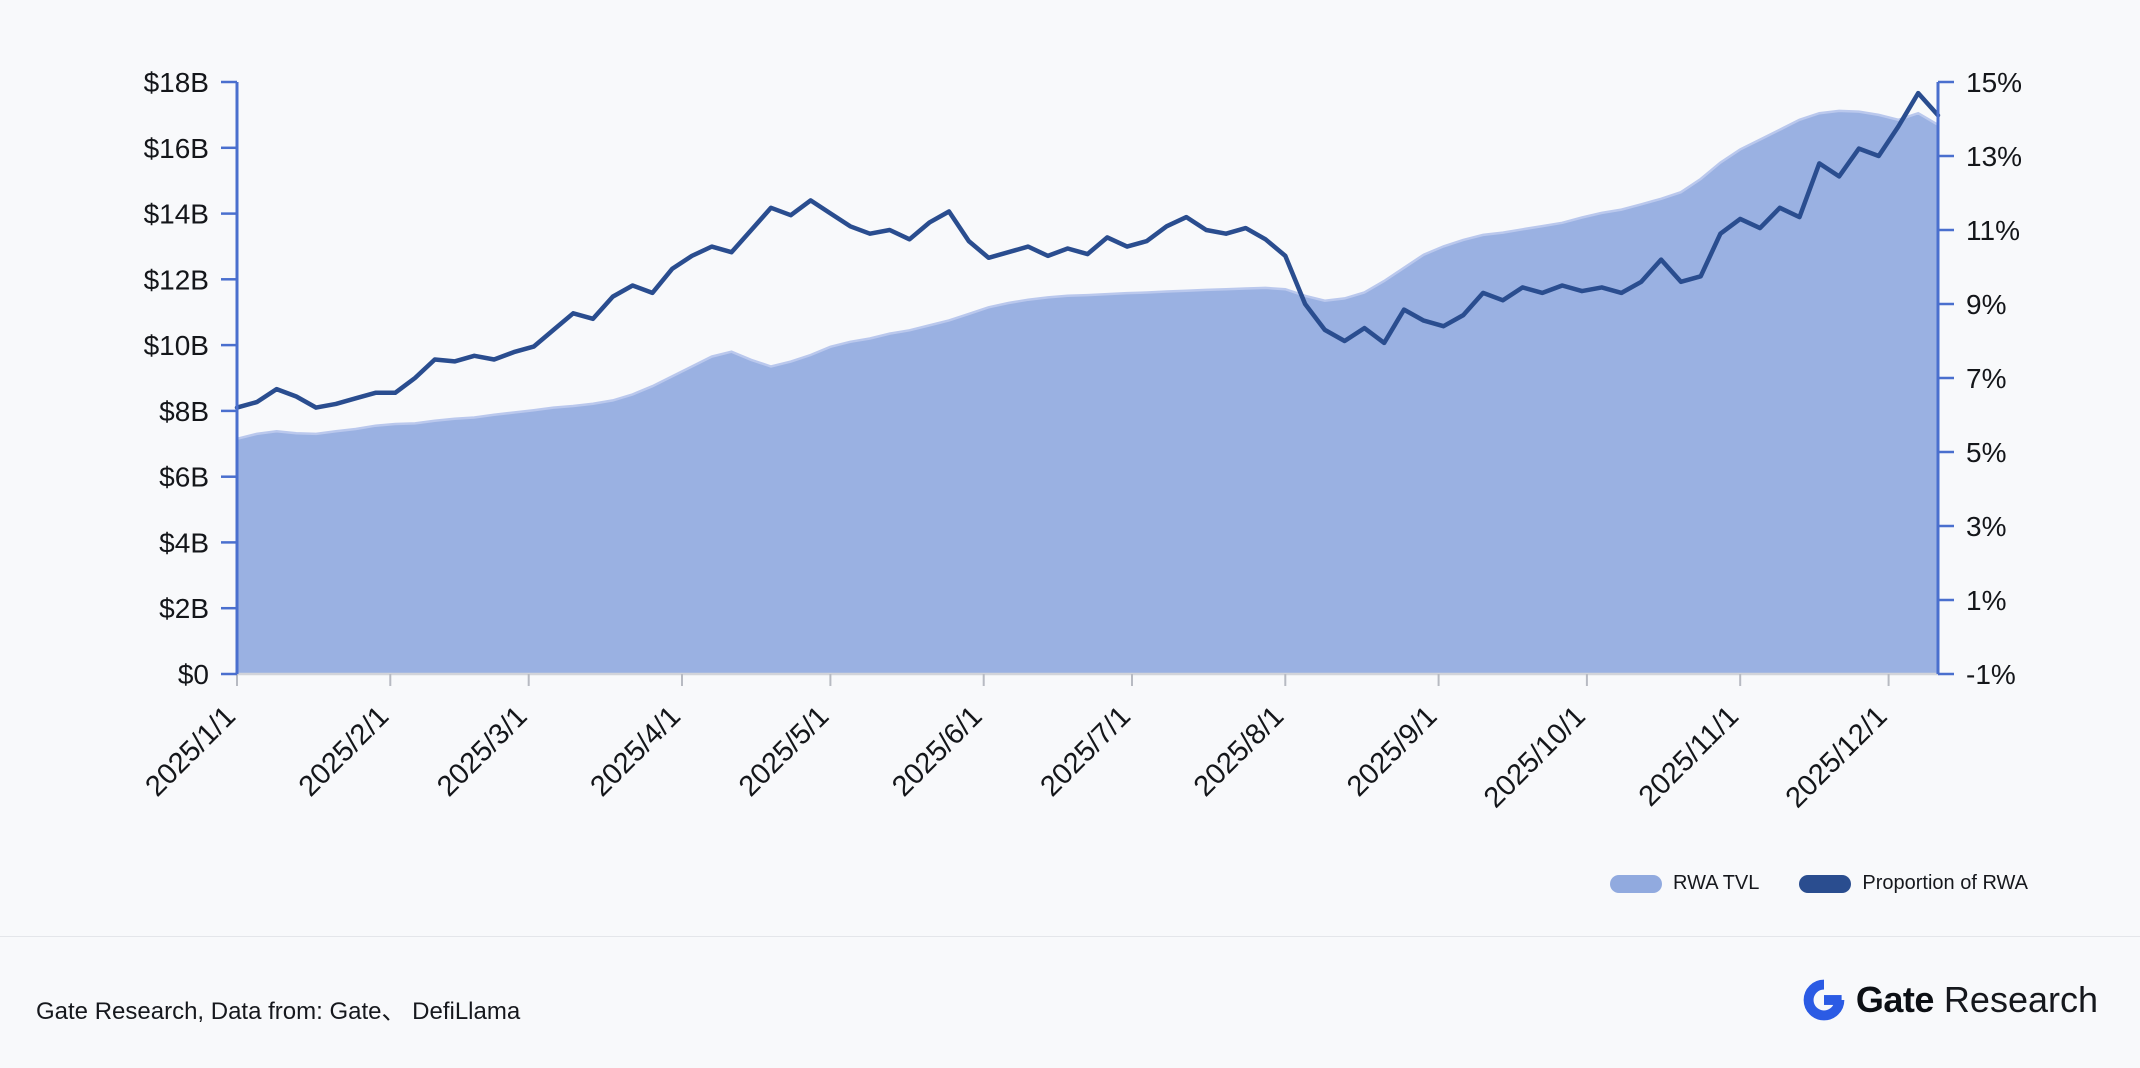 The height and width of the screenshot is (1068, 2140). I want to click on x-axis-label: 2025/10/1, so click(1535, 757).